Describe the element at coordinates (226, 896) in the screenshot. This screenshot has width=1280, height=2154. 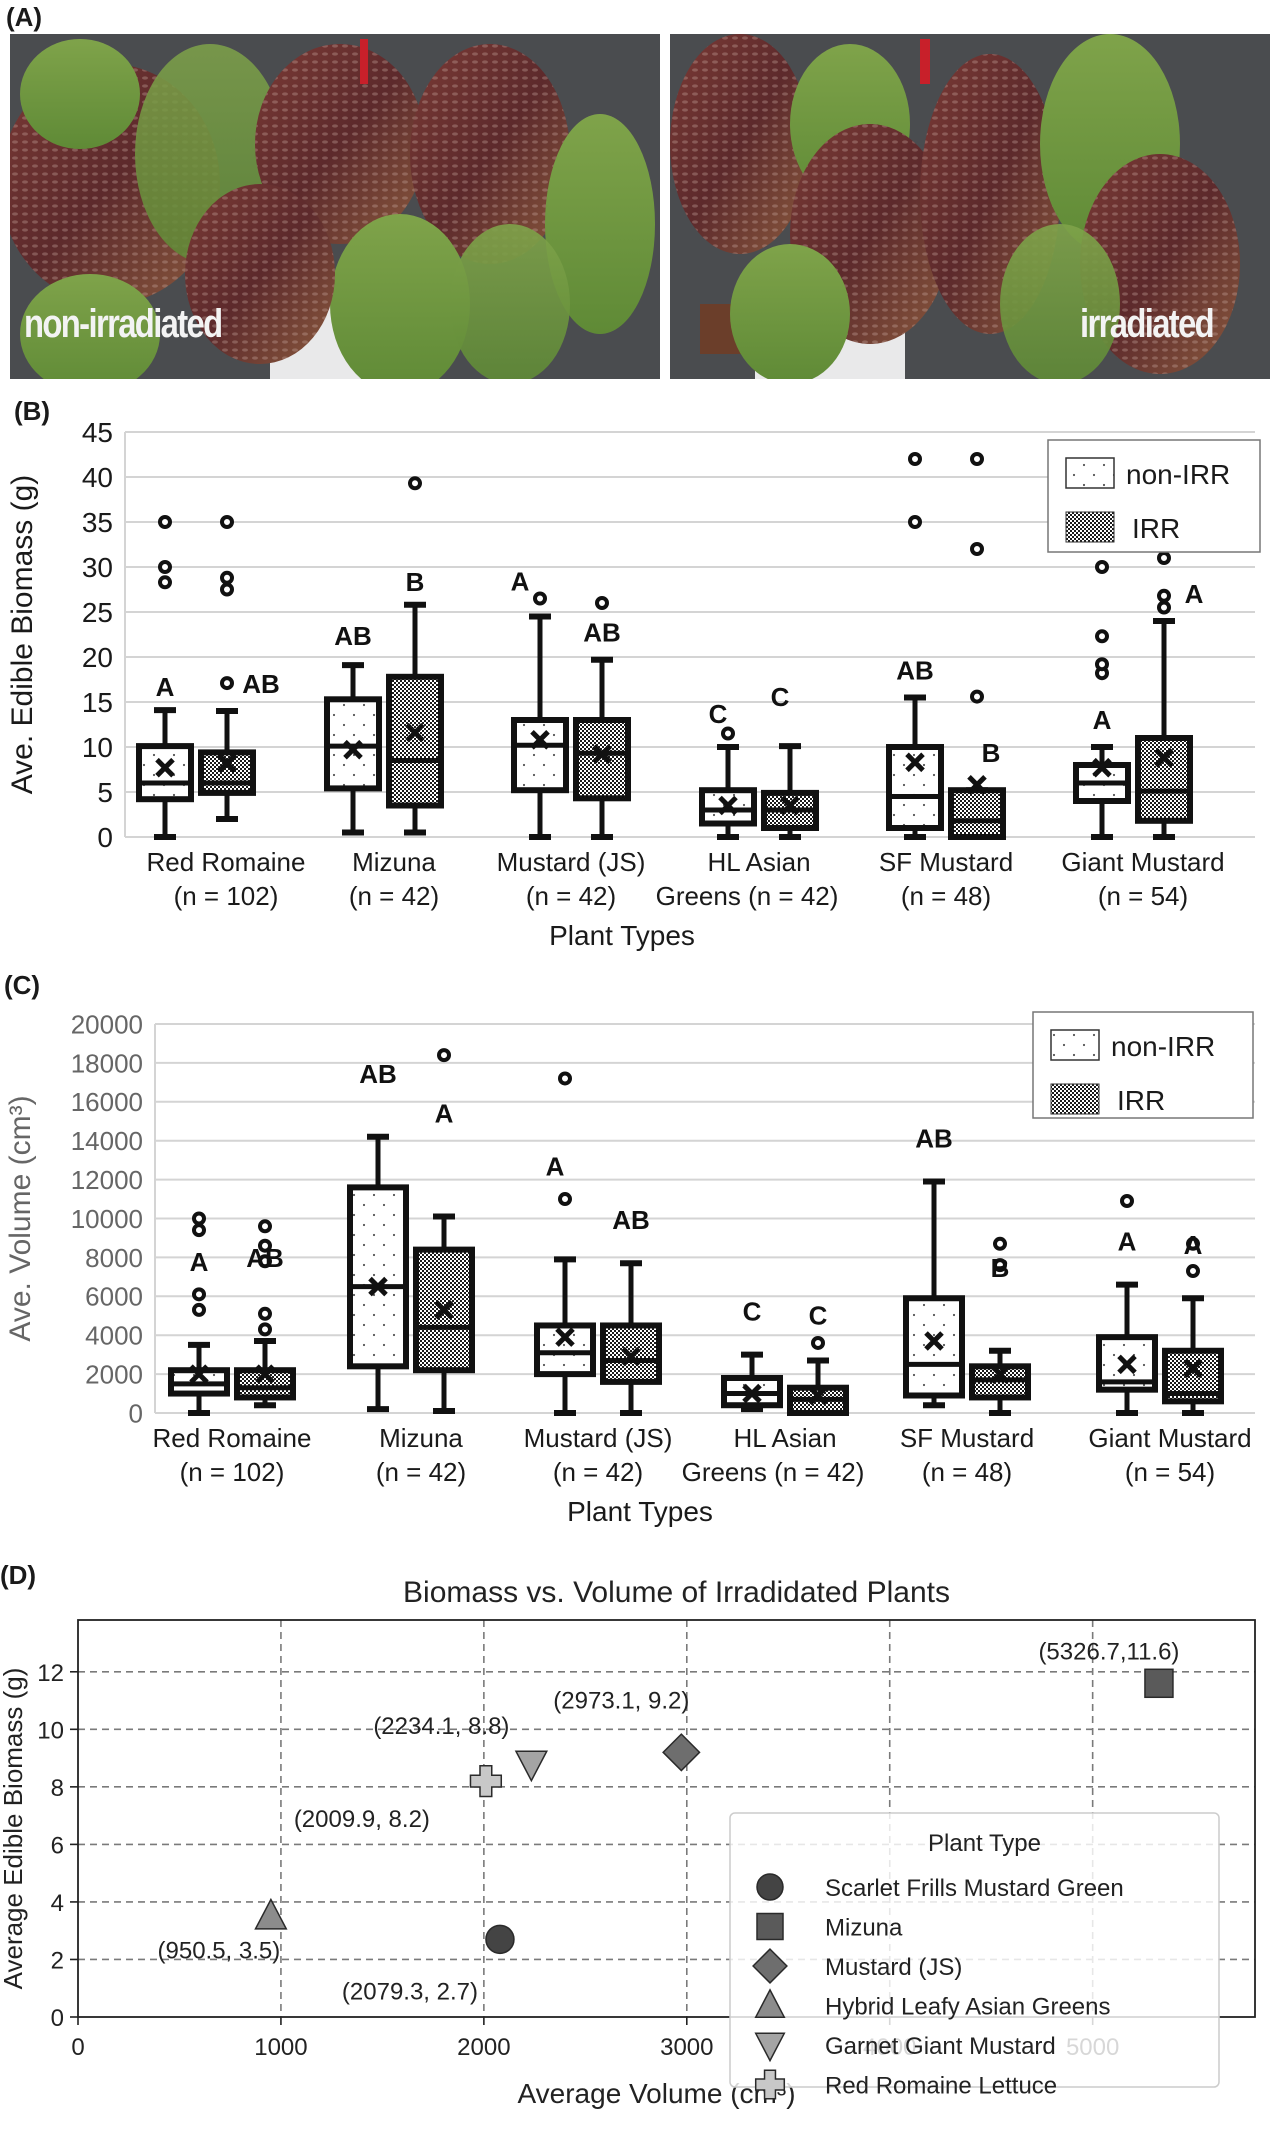
I see `x-category-n-label: (n = 102)` at that location.